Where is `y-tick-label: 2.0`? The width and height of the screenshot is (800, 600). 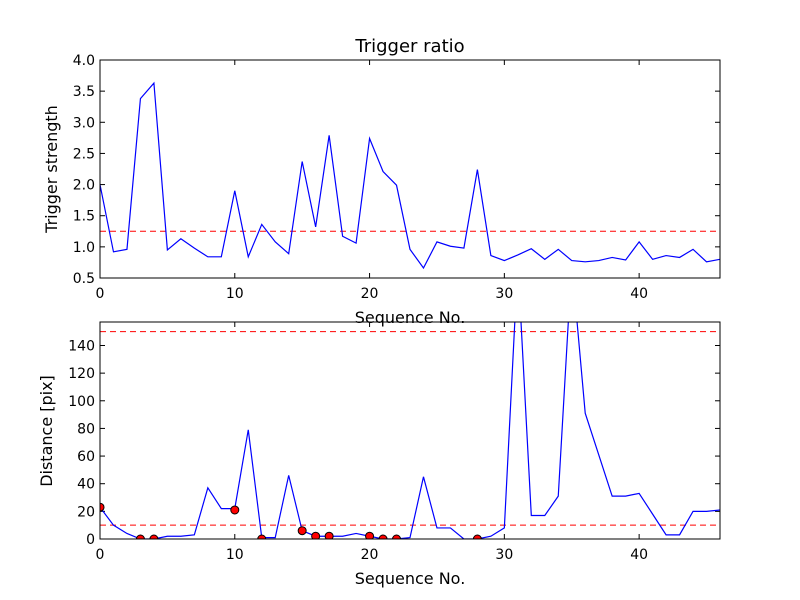 y-tick-label: 2.0 is located at coordinates (84, 186).